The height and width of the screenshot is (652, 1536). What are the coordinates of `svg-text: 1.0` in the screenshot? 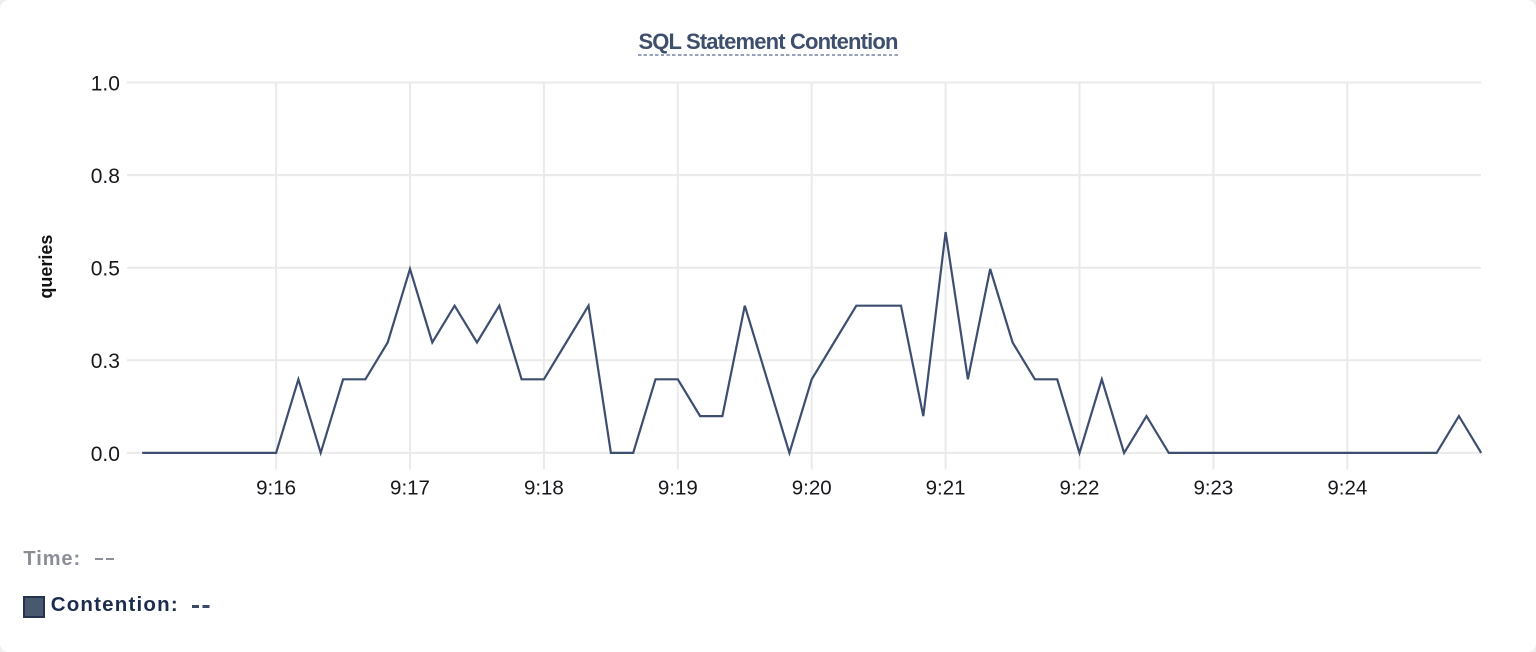 It's located at (105, 83).